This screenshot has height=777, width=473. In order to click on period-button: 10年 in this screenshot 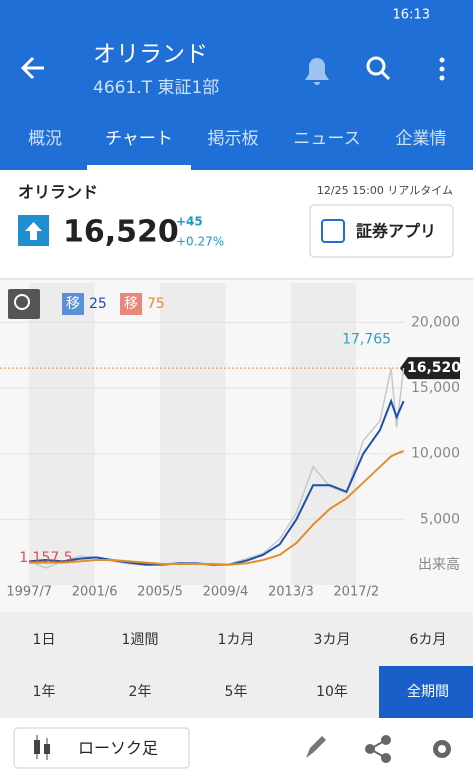, I will do `click(332, 692)`.